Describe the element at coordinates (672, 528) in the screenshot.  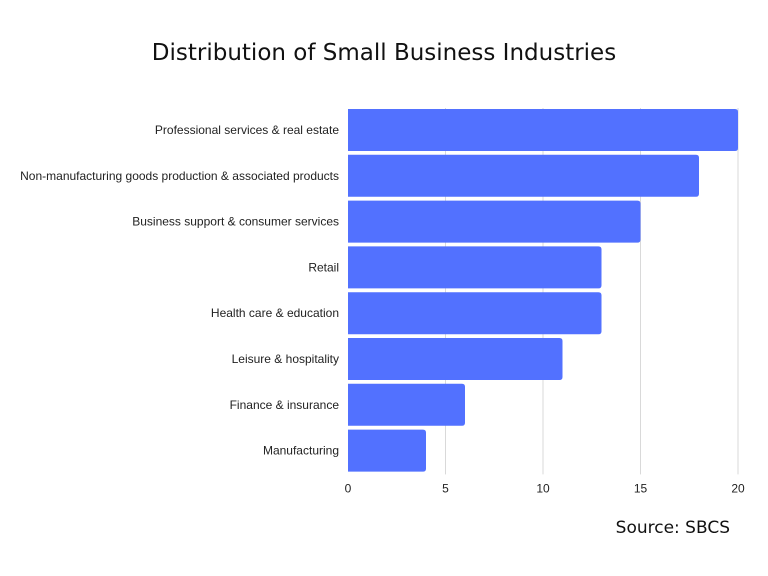
I see `source-note: Source: SBCS` at that location.